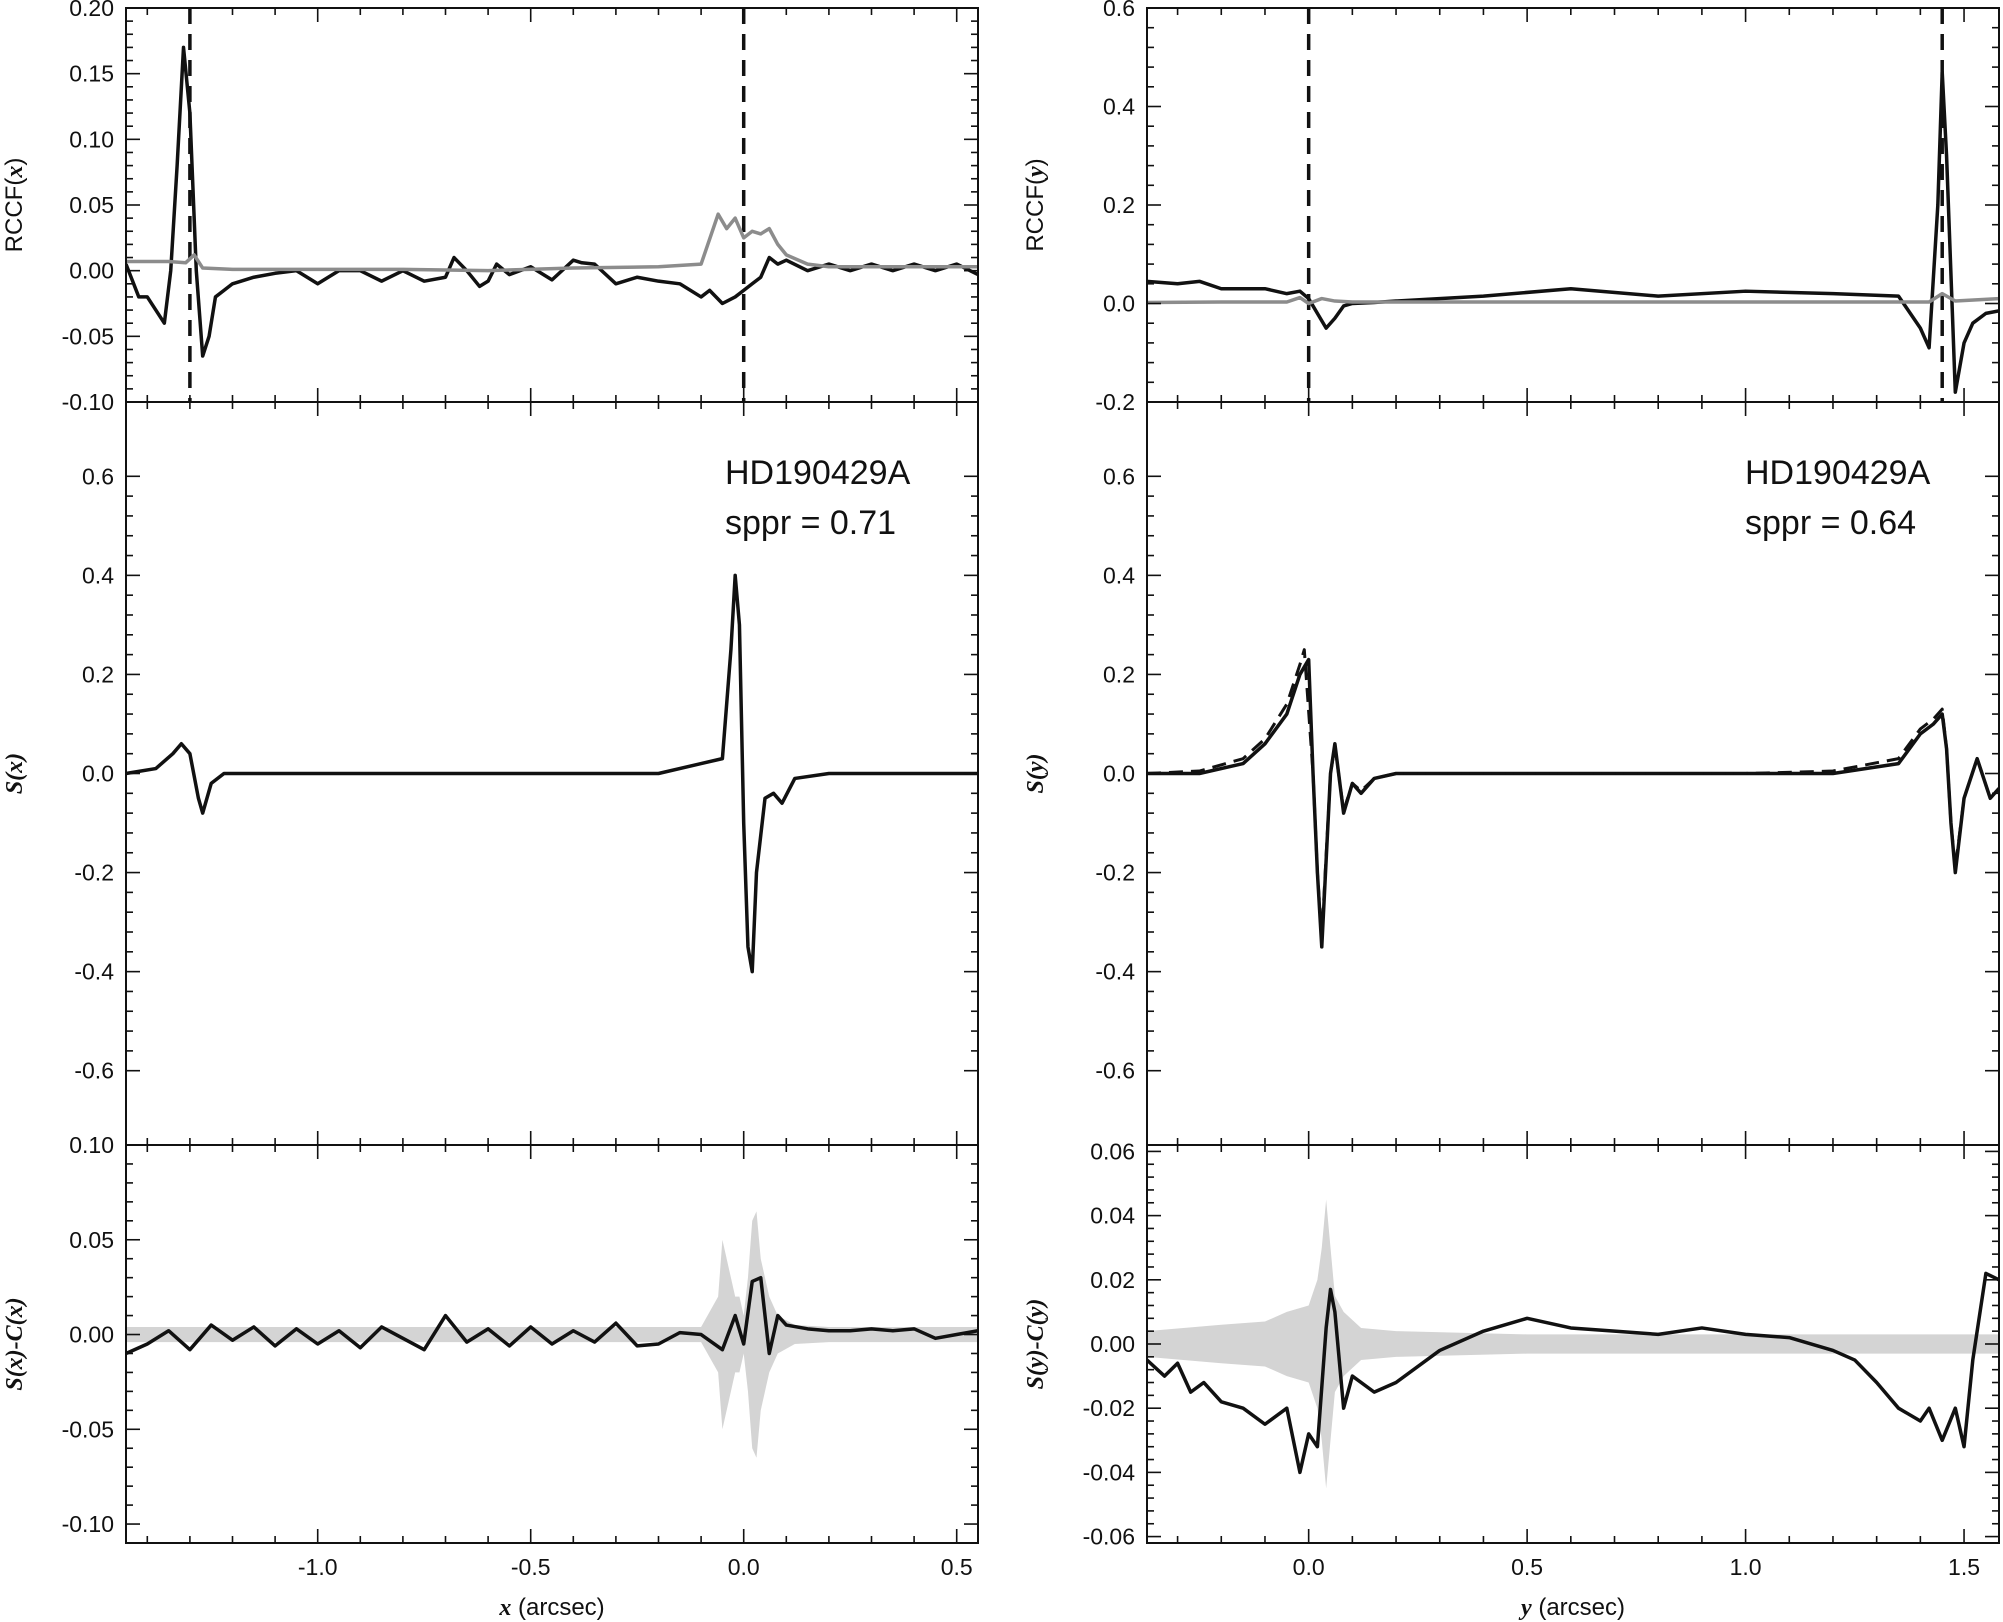 This screenshot has width=2003, height=1622. I want to click on x-tick-label: -0.5, so click(531, 1567).